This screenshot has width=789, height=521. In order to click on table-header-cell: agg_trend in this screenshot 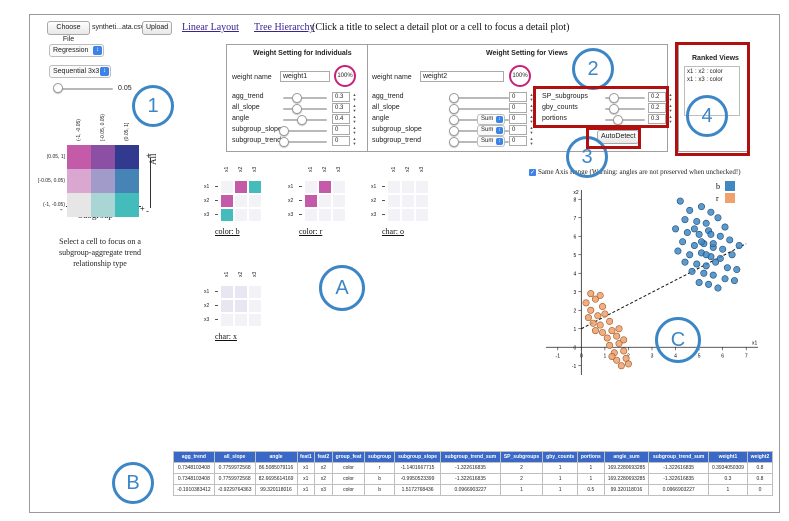, I will do `click(194, 457)`.